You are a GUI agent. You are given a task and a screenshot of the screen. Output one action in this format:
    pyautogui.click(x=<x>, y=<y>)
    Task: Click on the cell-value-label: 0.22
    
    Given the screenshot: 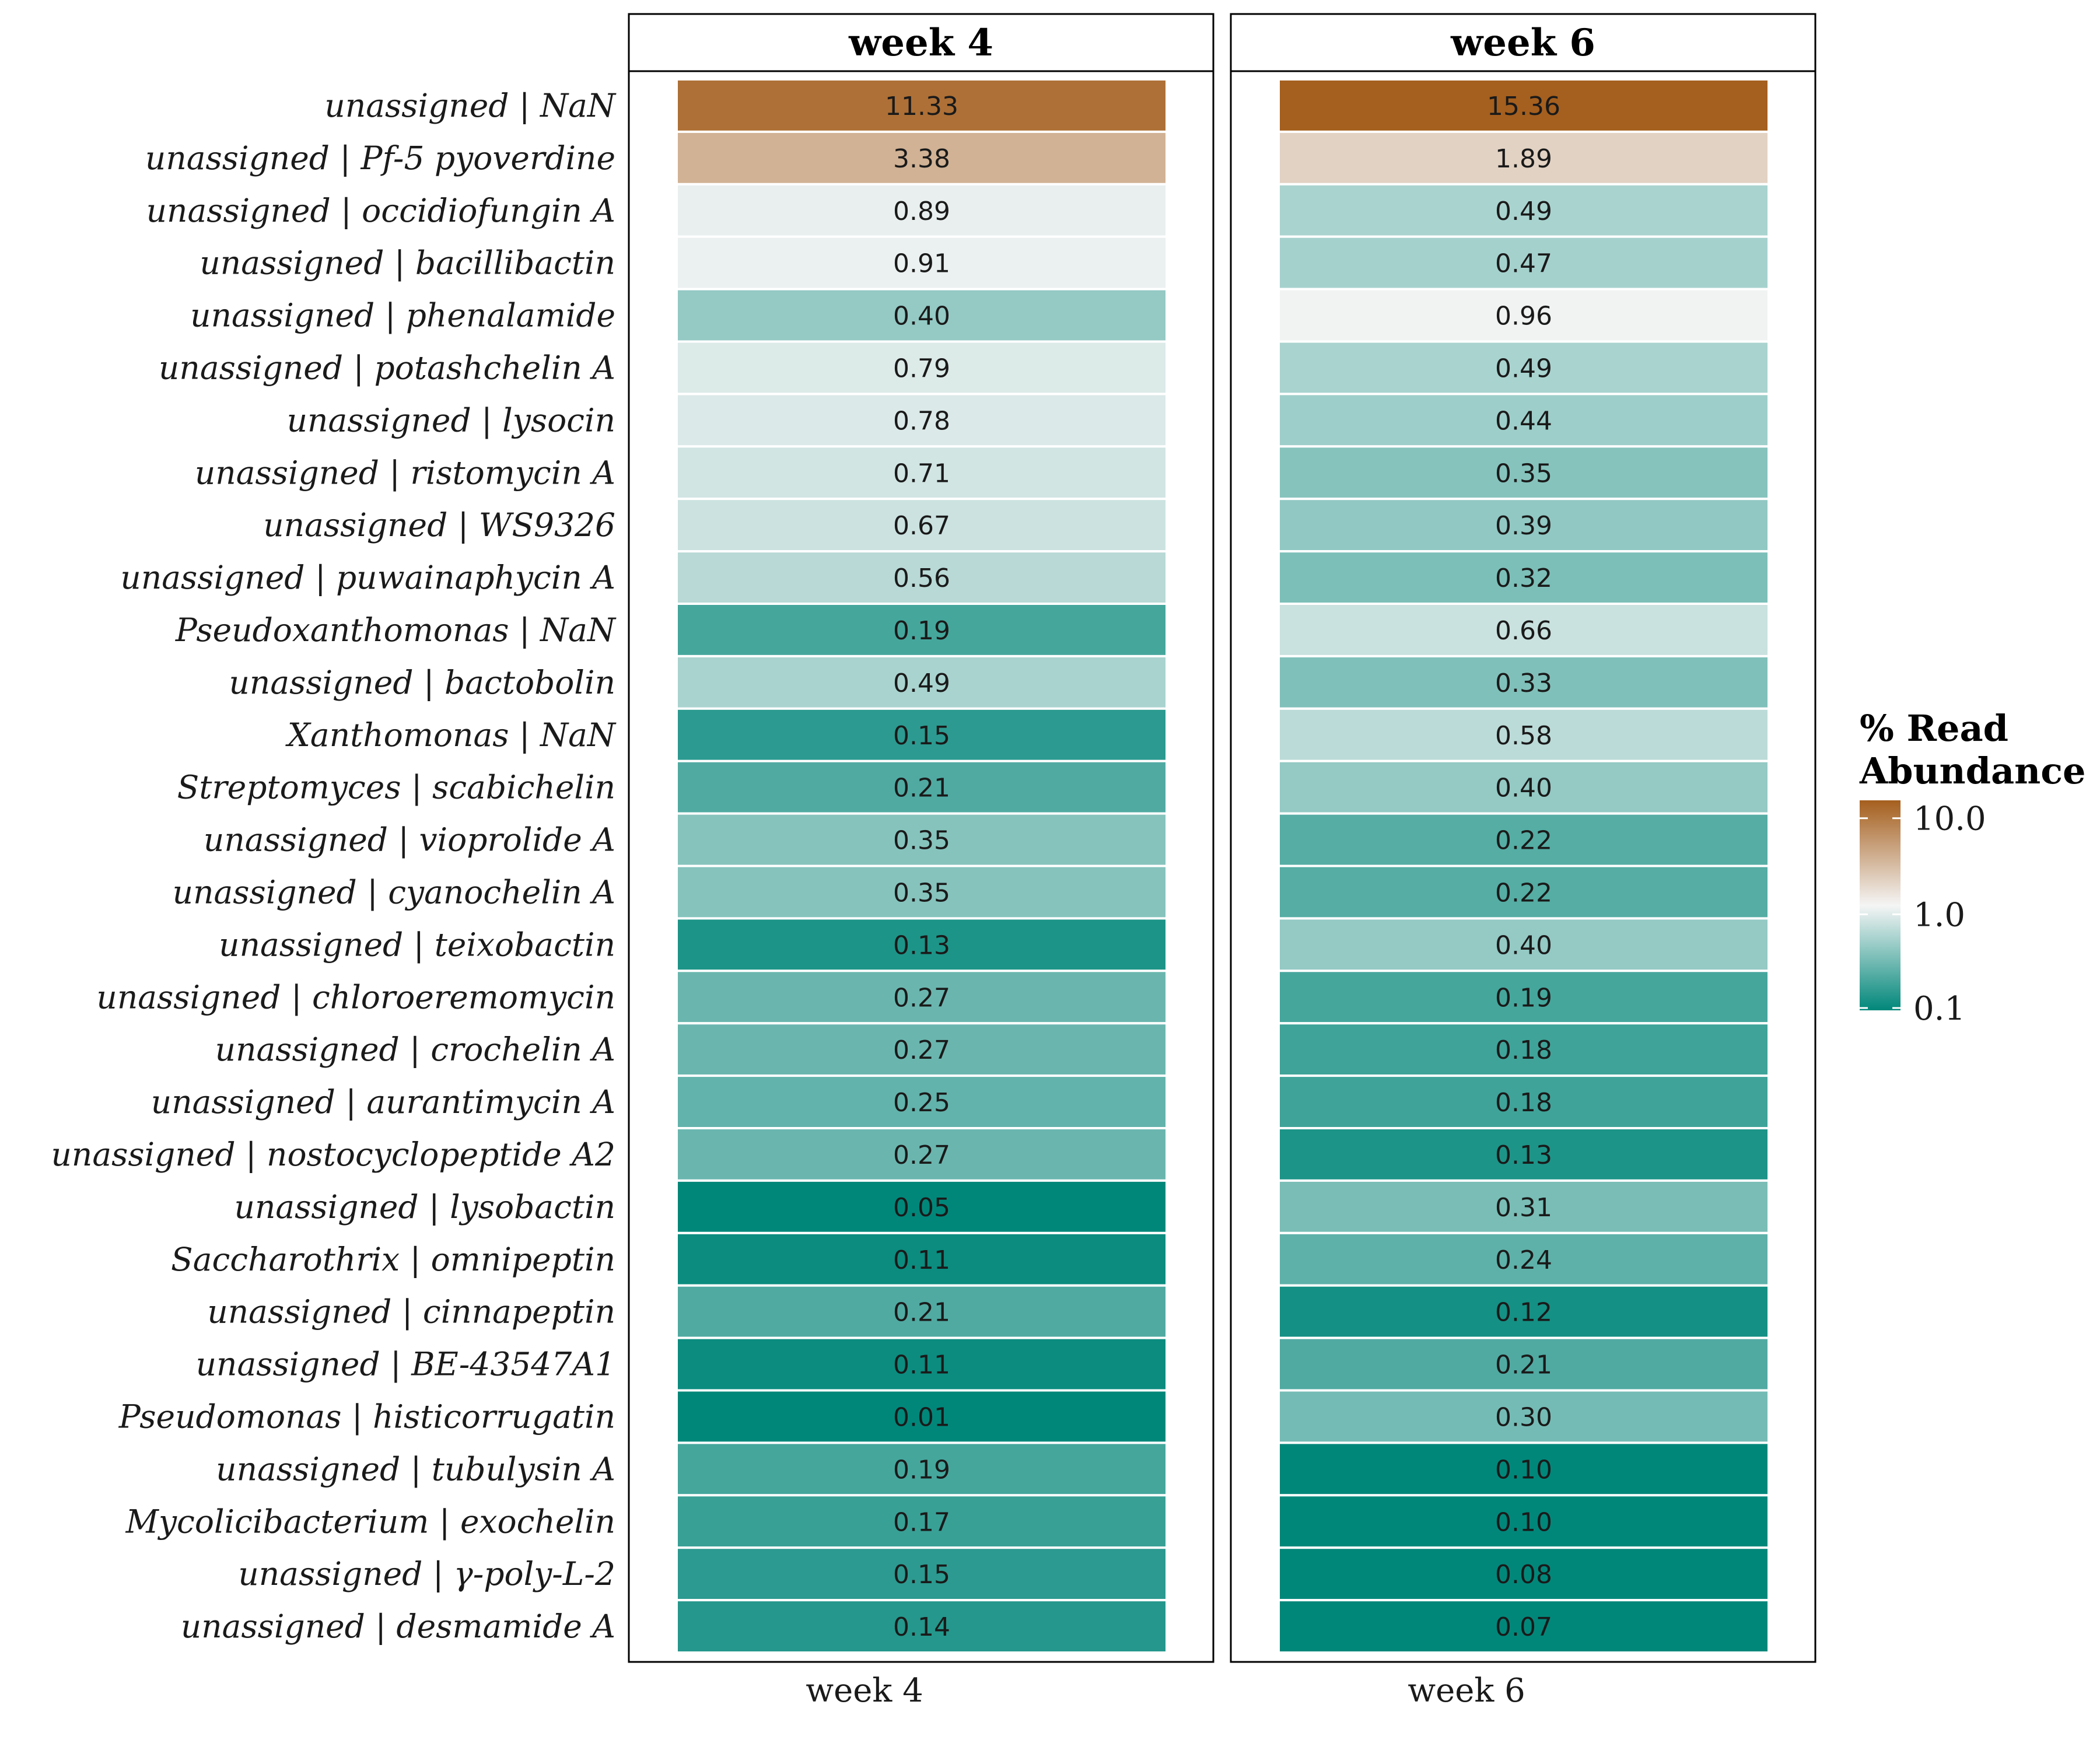 What is the action you would take?
    pyautogui.click(x=1524, y=841)
    